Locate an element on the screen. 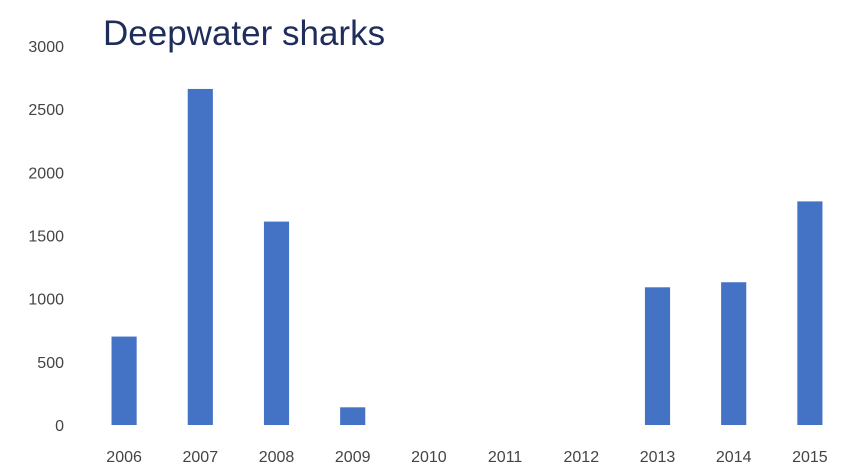 The height and width of the screenshot is (472, 858). bar-2015 is located at coordinates (810, 313).